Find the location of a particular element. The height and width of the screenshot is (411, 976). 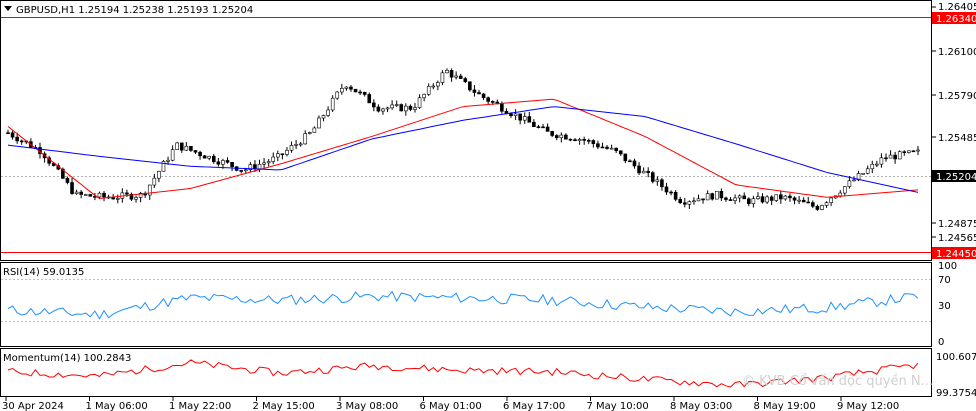

x-tick-label: 1 May 22:00 is located at coordinates (200, 406).